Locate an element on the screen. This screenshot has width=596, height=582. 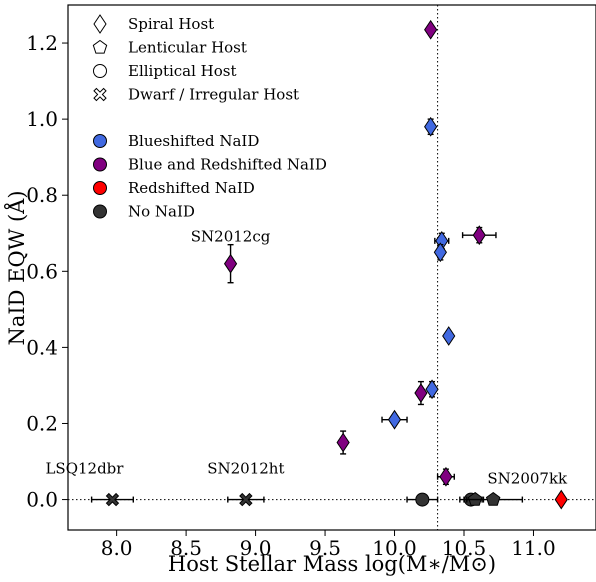
legend-item: Blueshifted NaID is located at coordinates (176, 141).